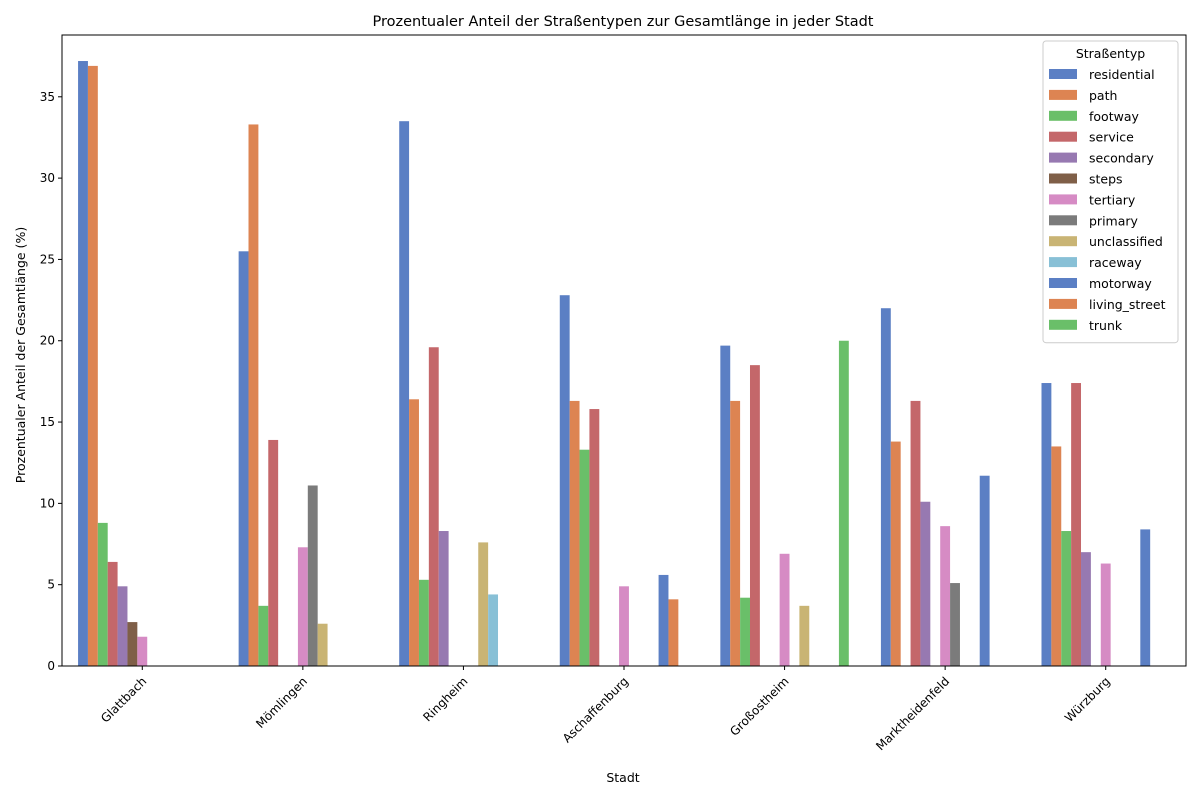  Describe the element at coordinates (1110, 53) in the screenshot. I see `legend-title: Straßentyp` at that location.